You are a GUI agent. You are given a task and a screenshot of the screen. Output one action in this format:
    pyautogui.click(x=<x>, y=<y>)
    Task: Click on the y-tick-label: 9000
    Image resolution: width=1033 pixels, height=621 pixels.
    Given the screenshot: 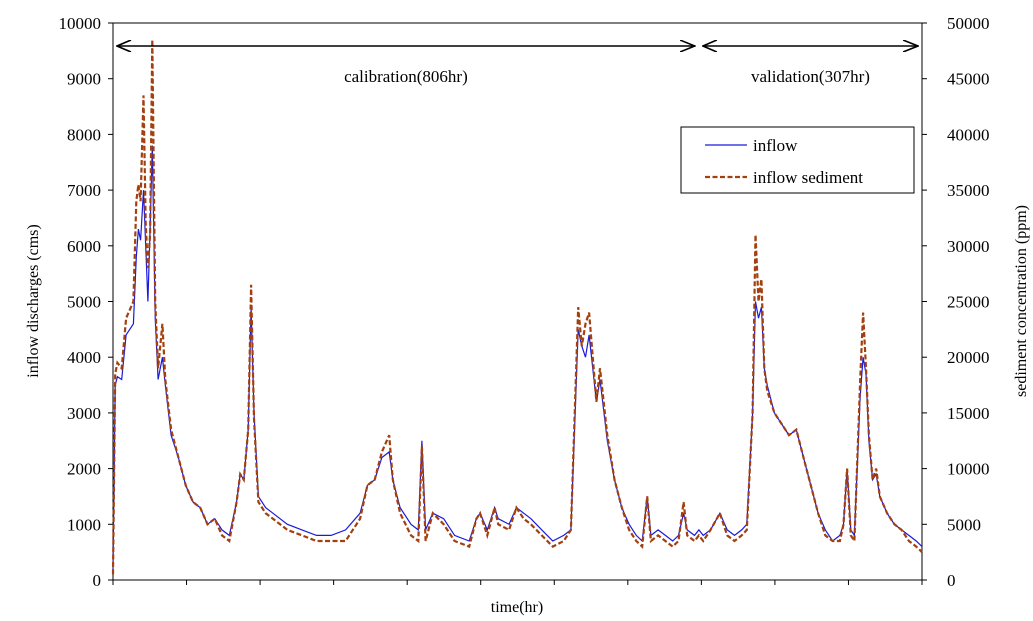 What is the action you would take?
    pyautogui.click(x=84, y=79)
    